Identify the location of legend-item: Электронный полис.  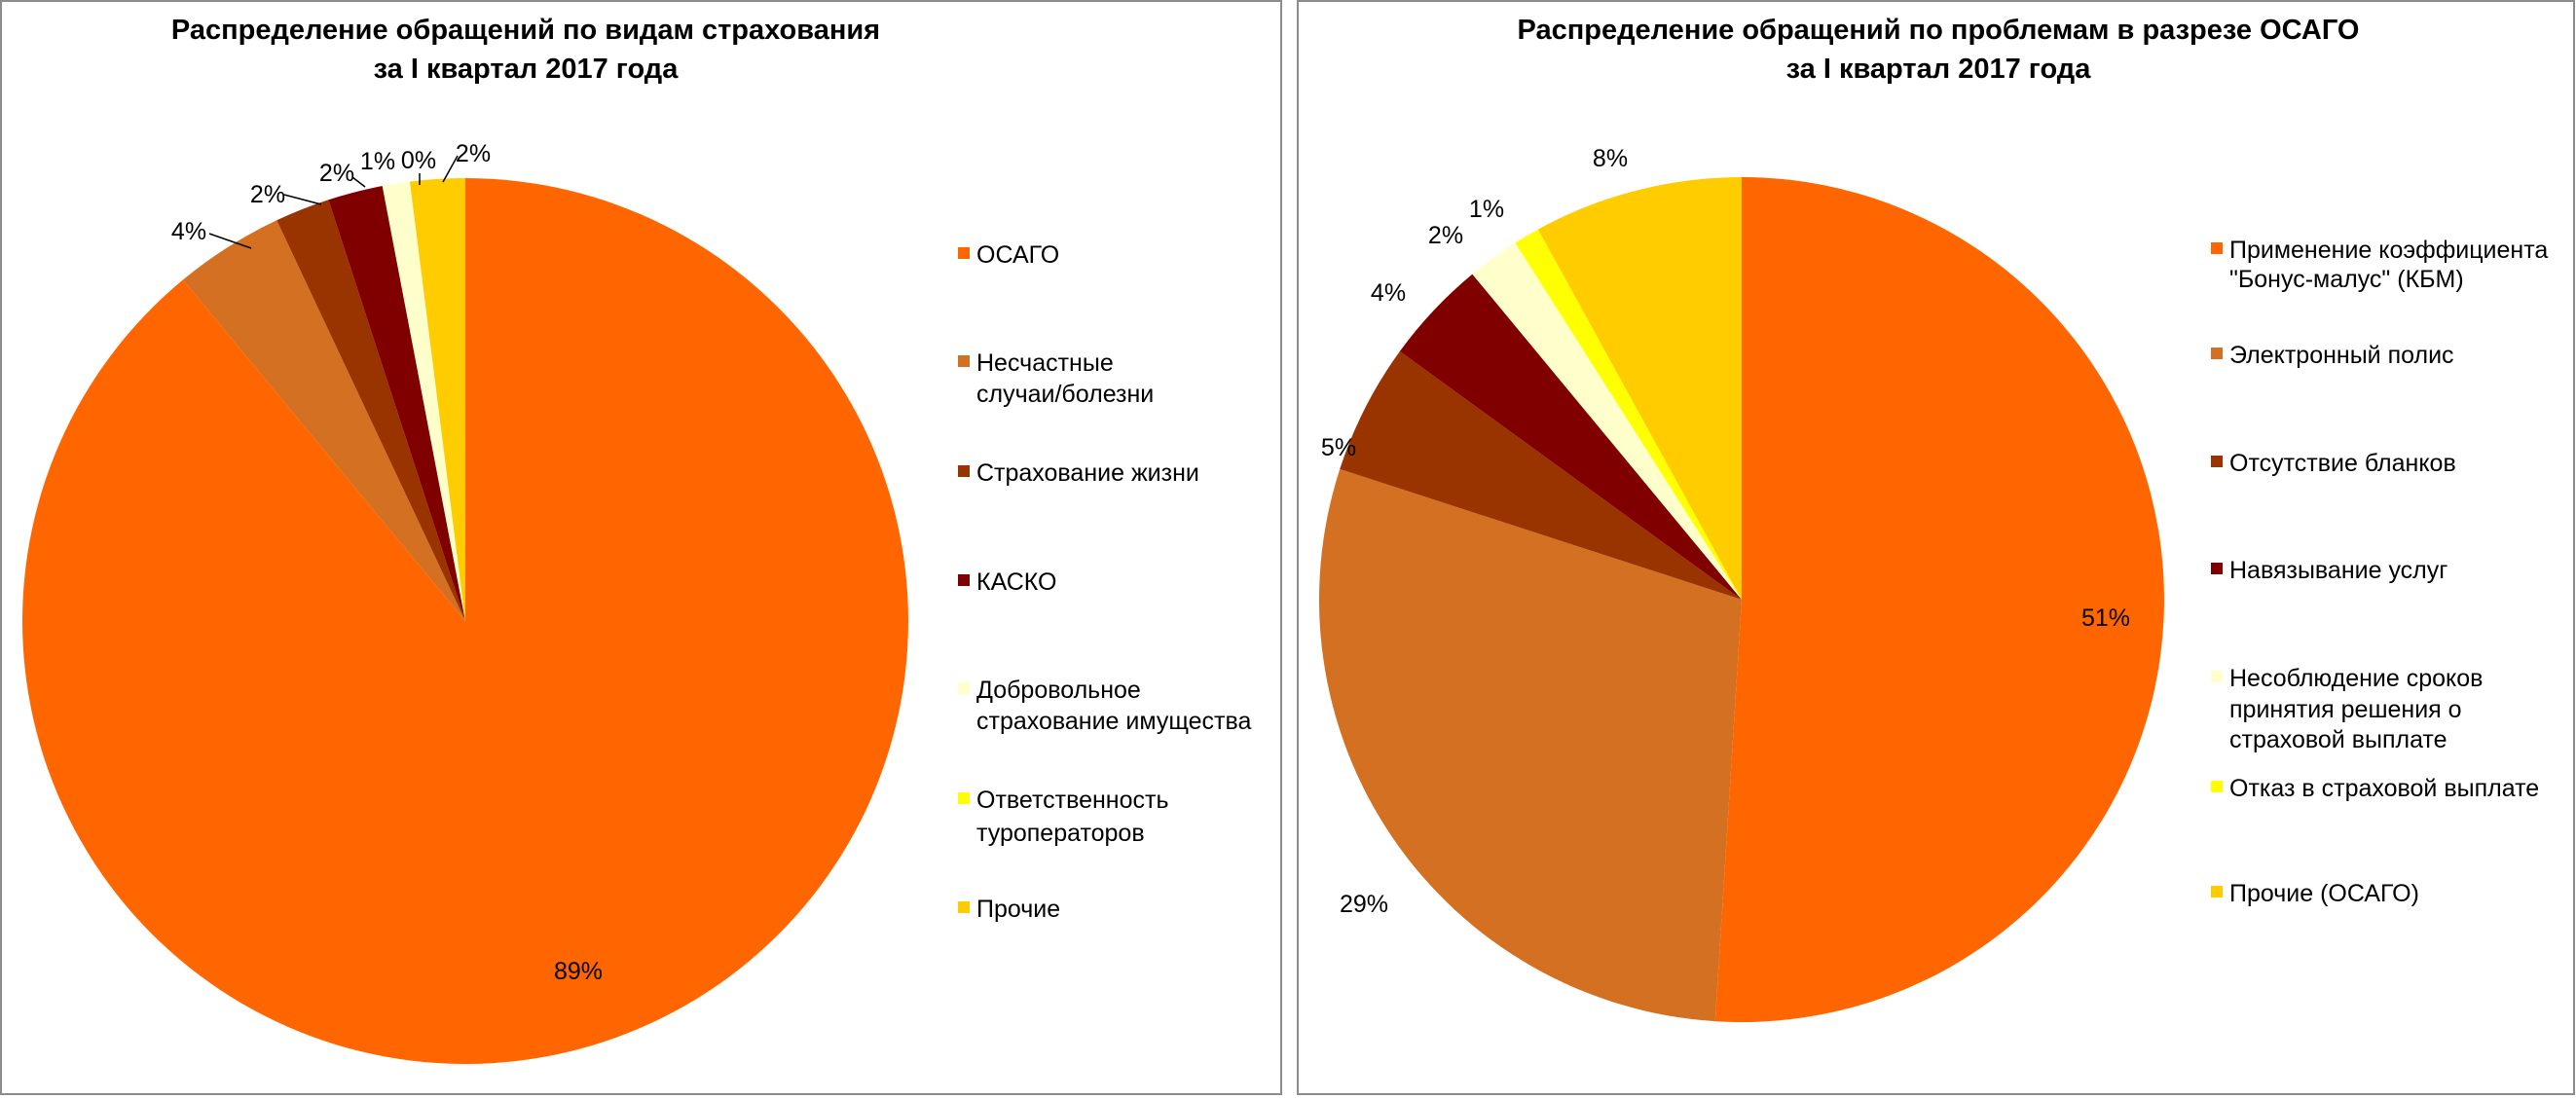
(2332, 355).